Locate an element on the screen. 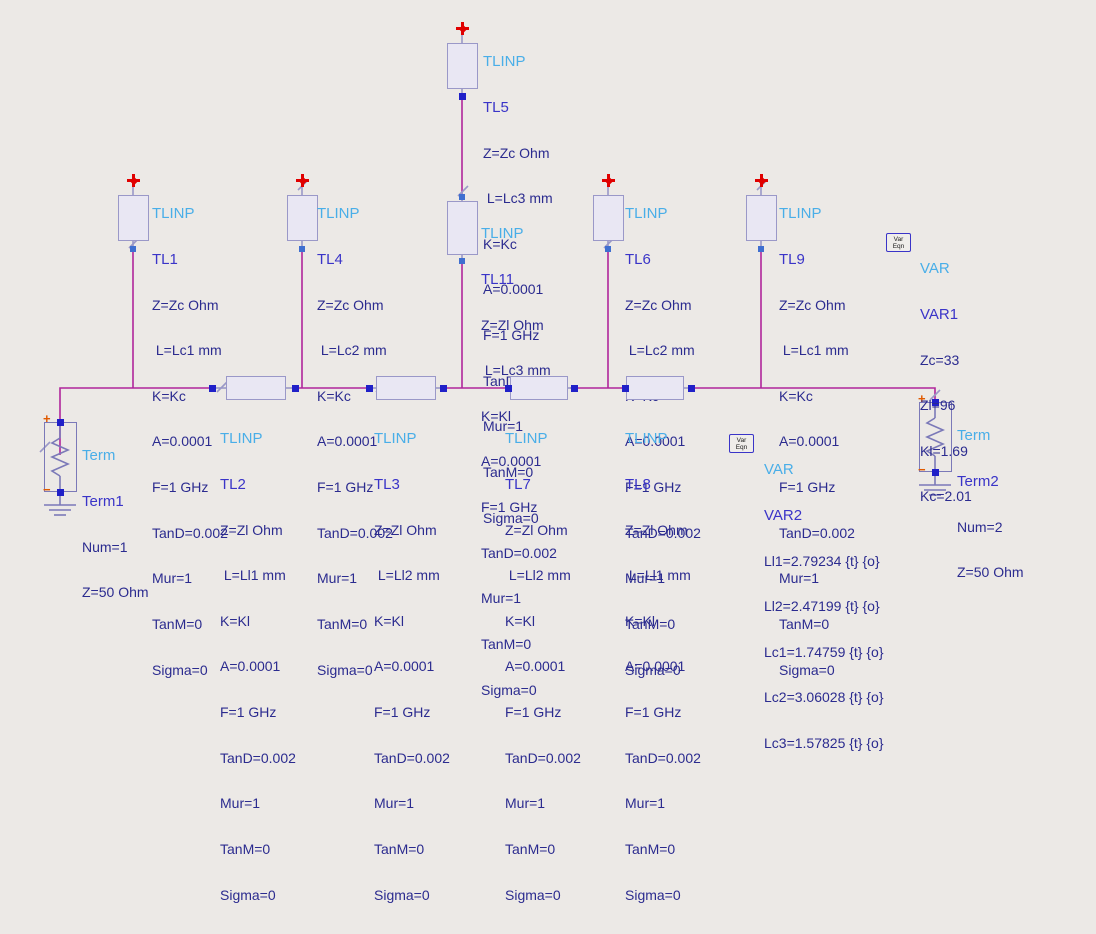 This screenshot has width=1096, height=934. label-instance: TL9 is located at coordinates (792, 260).